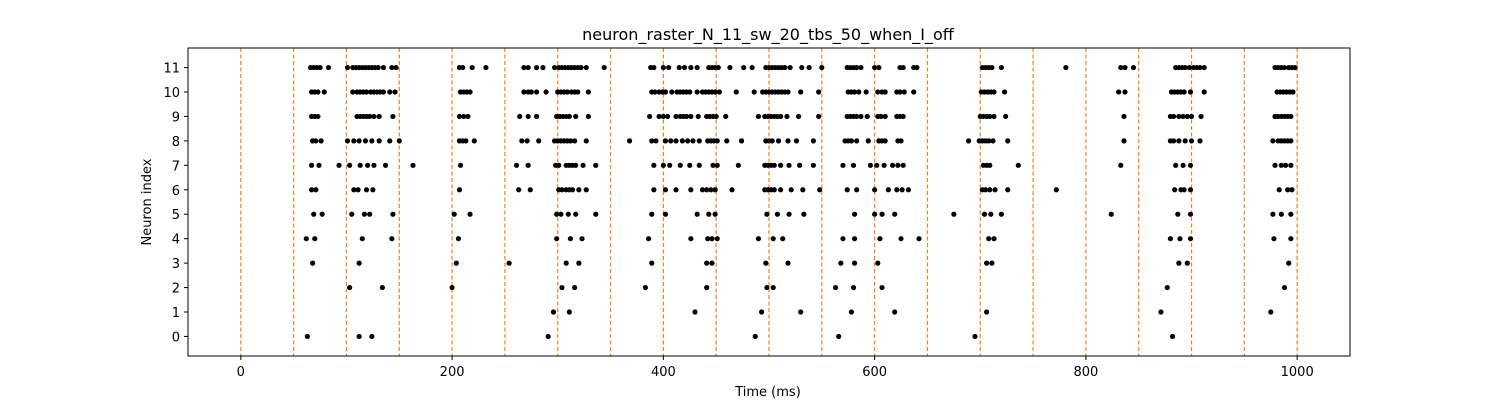  I want to click on neuron-6-spikes, so click(801, 190).